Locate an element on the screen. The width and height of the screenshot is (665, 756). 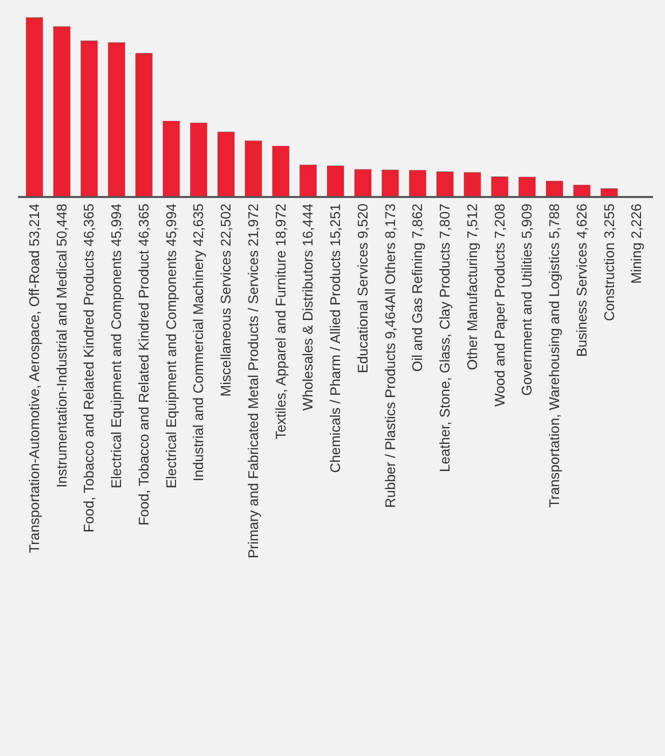
x-tick-label: Textiles, Apparel and Furniture 18,972 is located at coordinates (280, 321).